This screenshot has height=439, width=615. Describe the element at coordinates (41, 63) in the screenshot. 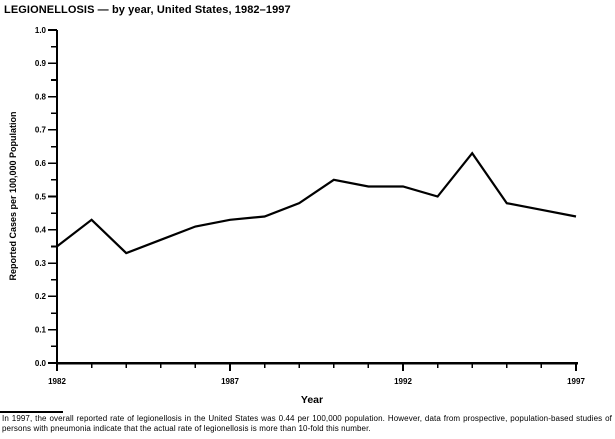

I see `y-tick-label: 0.9` at that location.